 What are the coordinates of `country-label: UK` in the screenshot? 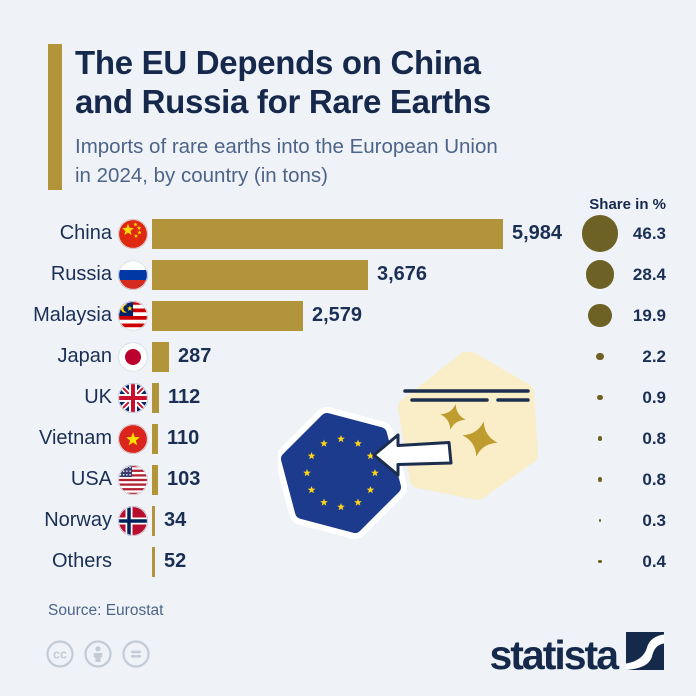 It's located at (98, 397).